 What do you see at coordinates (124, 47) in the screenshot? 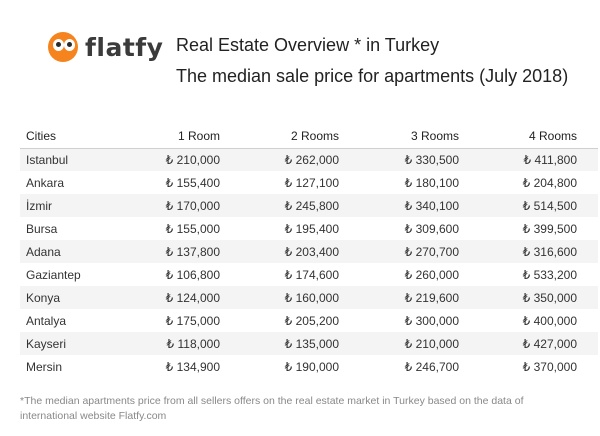
I see `logo-text: flatfy` at bounding box center [124, 47].